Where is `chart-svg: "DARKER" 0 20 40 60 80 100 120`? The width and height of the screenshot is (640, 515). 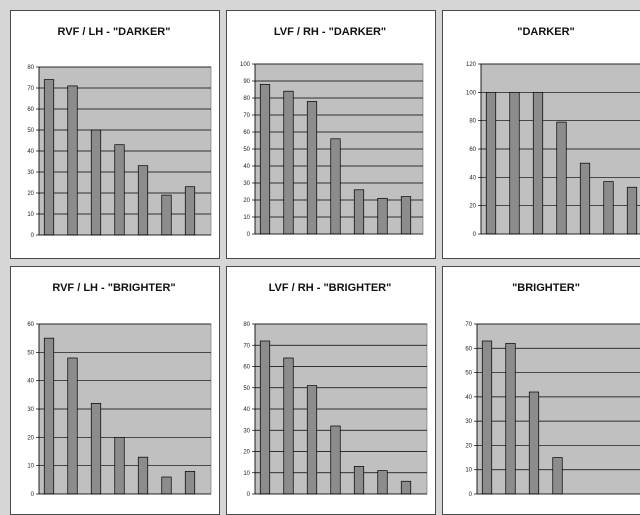 chart-svg: "DARKER" 0 20 40 60 80 100 120 is located at coordinates (553, 132).